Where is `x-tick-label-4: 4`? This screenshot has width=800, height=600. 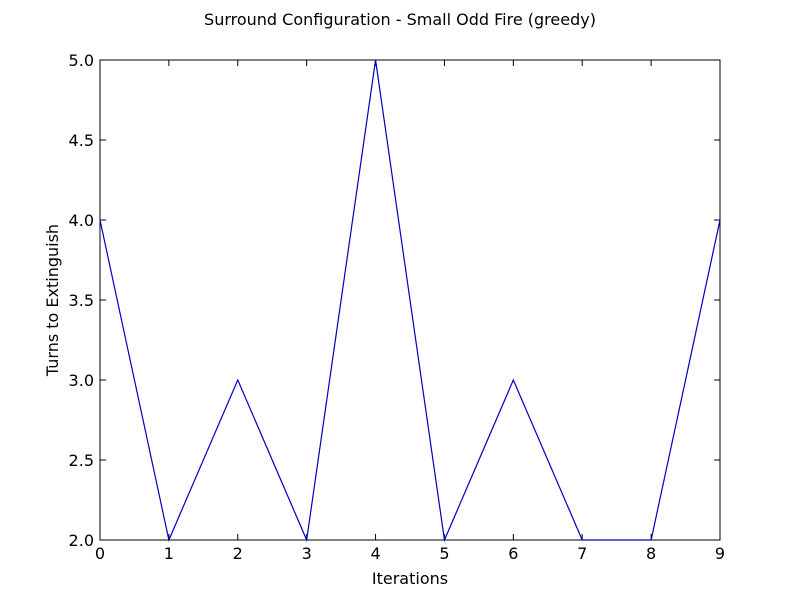 x-tick-label-4: 4 is located at coordinates (375, 553).